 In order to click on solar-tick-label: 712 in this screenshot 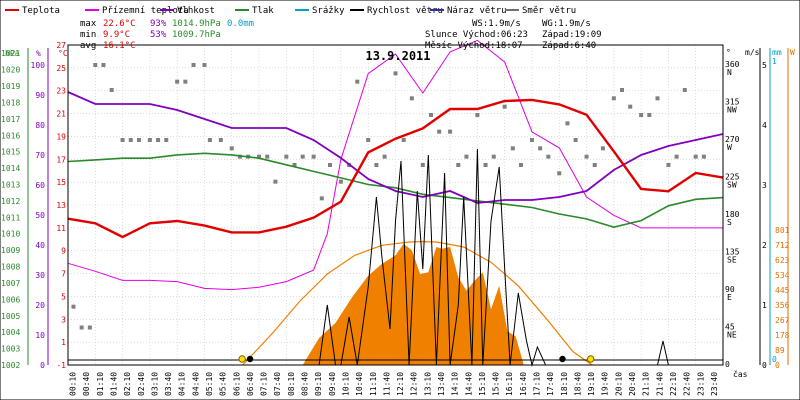, I will do `click(782, 245)`.